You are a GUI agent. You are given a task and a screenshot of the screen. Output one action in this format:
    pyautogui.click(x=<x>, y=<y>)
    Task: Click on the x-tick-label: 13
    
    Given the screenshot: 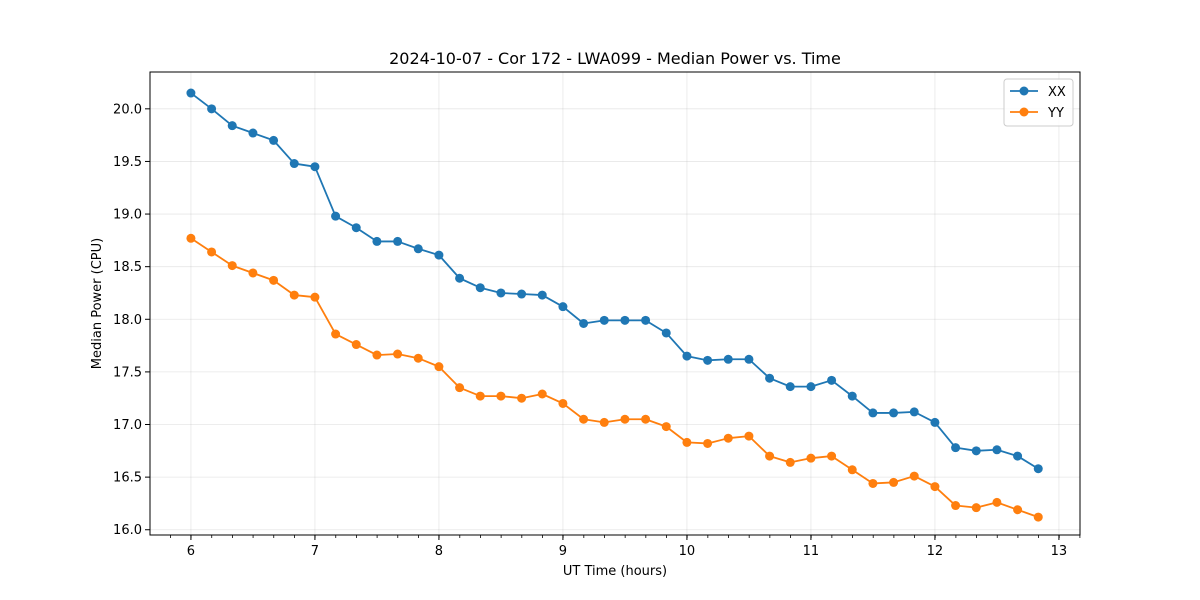 What is the action you would take?
    pyautogui.click(x=1059, y=551)
    